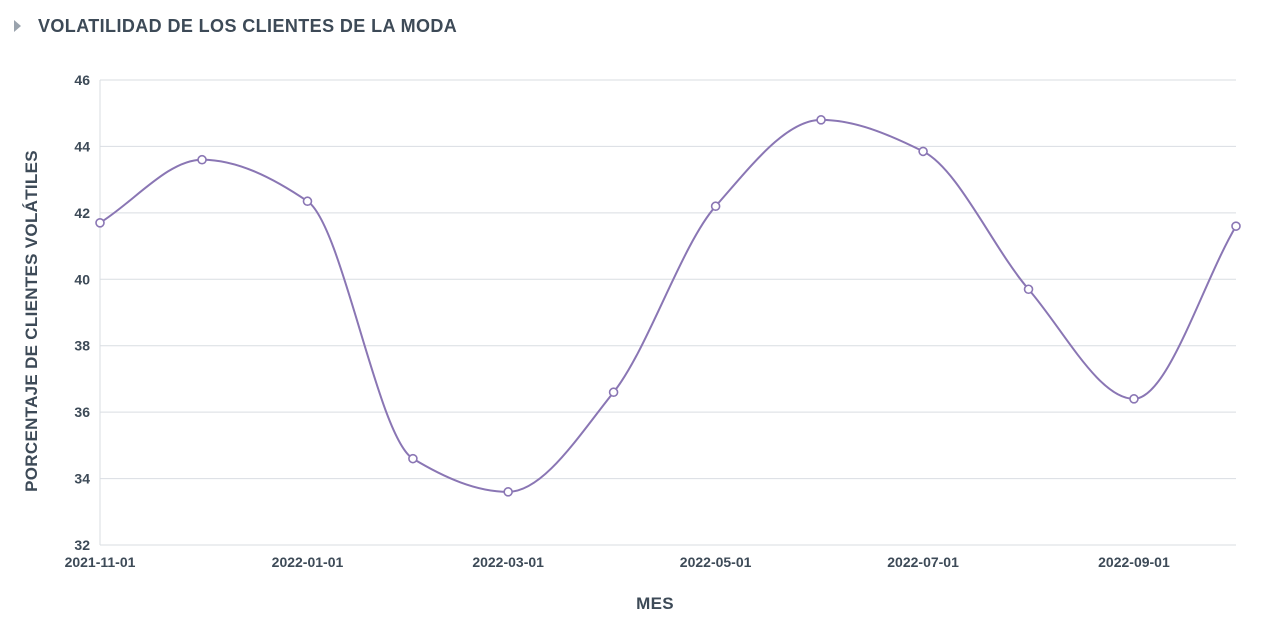 The height and width of the screenshot is (627, 1268). What do you see at coordinates (82, 479) in the screenshot?
I see `y-tick-label: 34` at bounding box center [82, 479].